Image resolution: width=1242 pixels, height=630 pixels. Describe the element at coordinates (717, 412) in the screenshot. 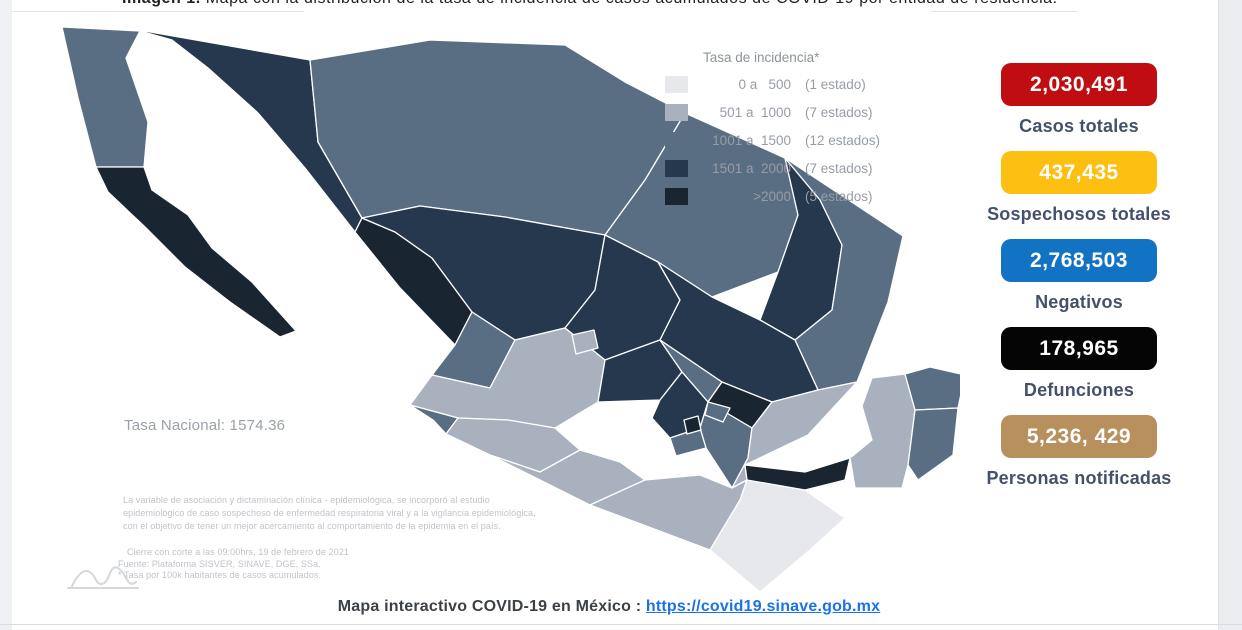

I see `state-tlaxcala` at that location.